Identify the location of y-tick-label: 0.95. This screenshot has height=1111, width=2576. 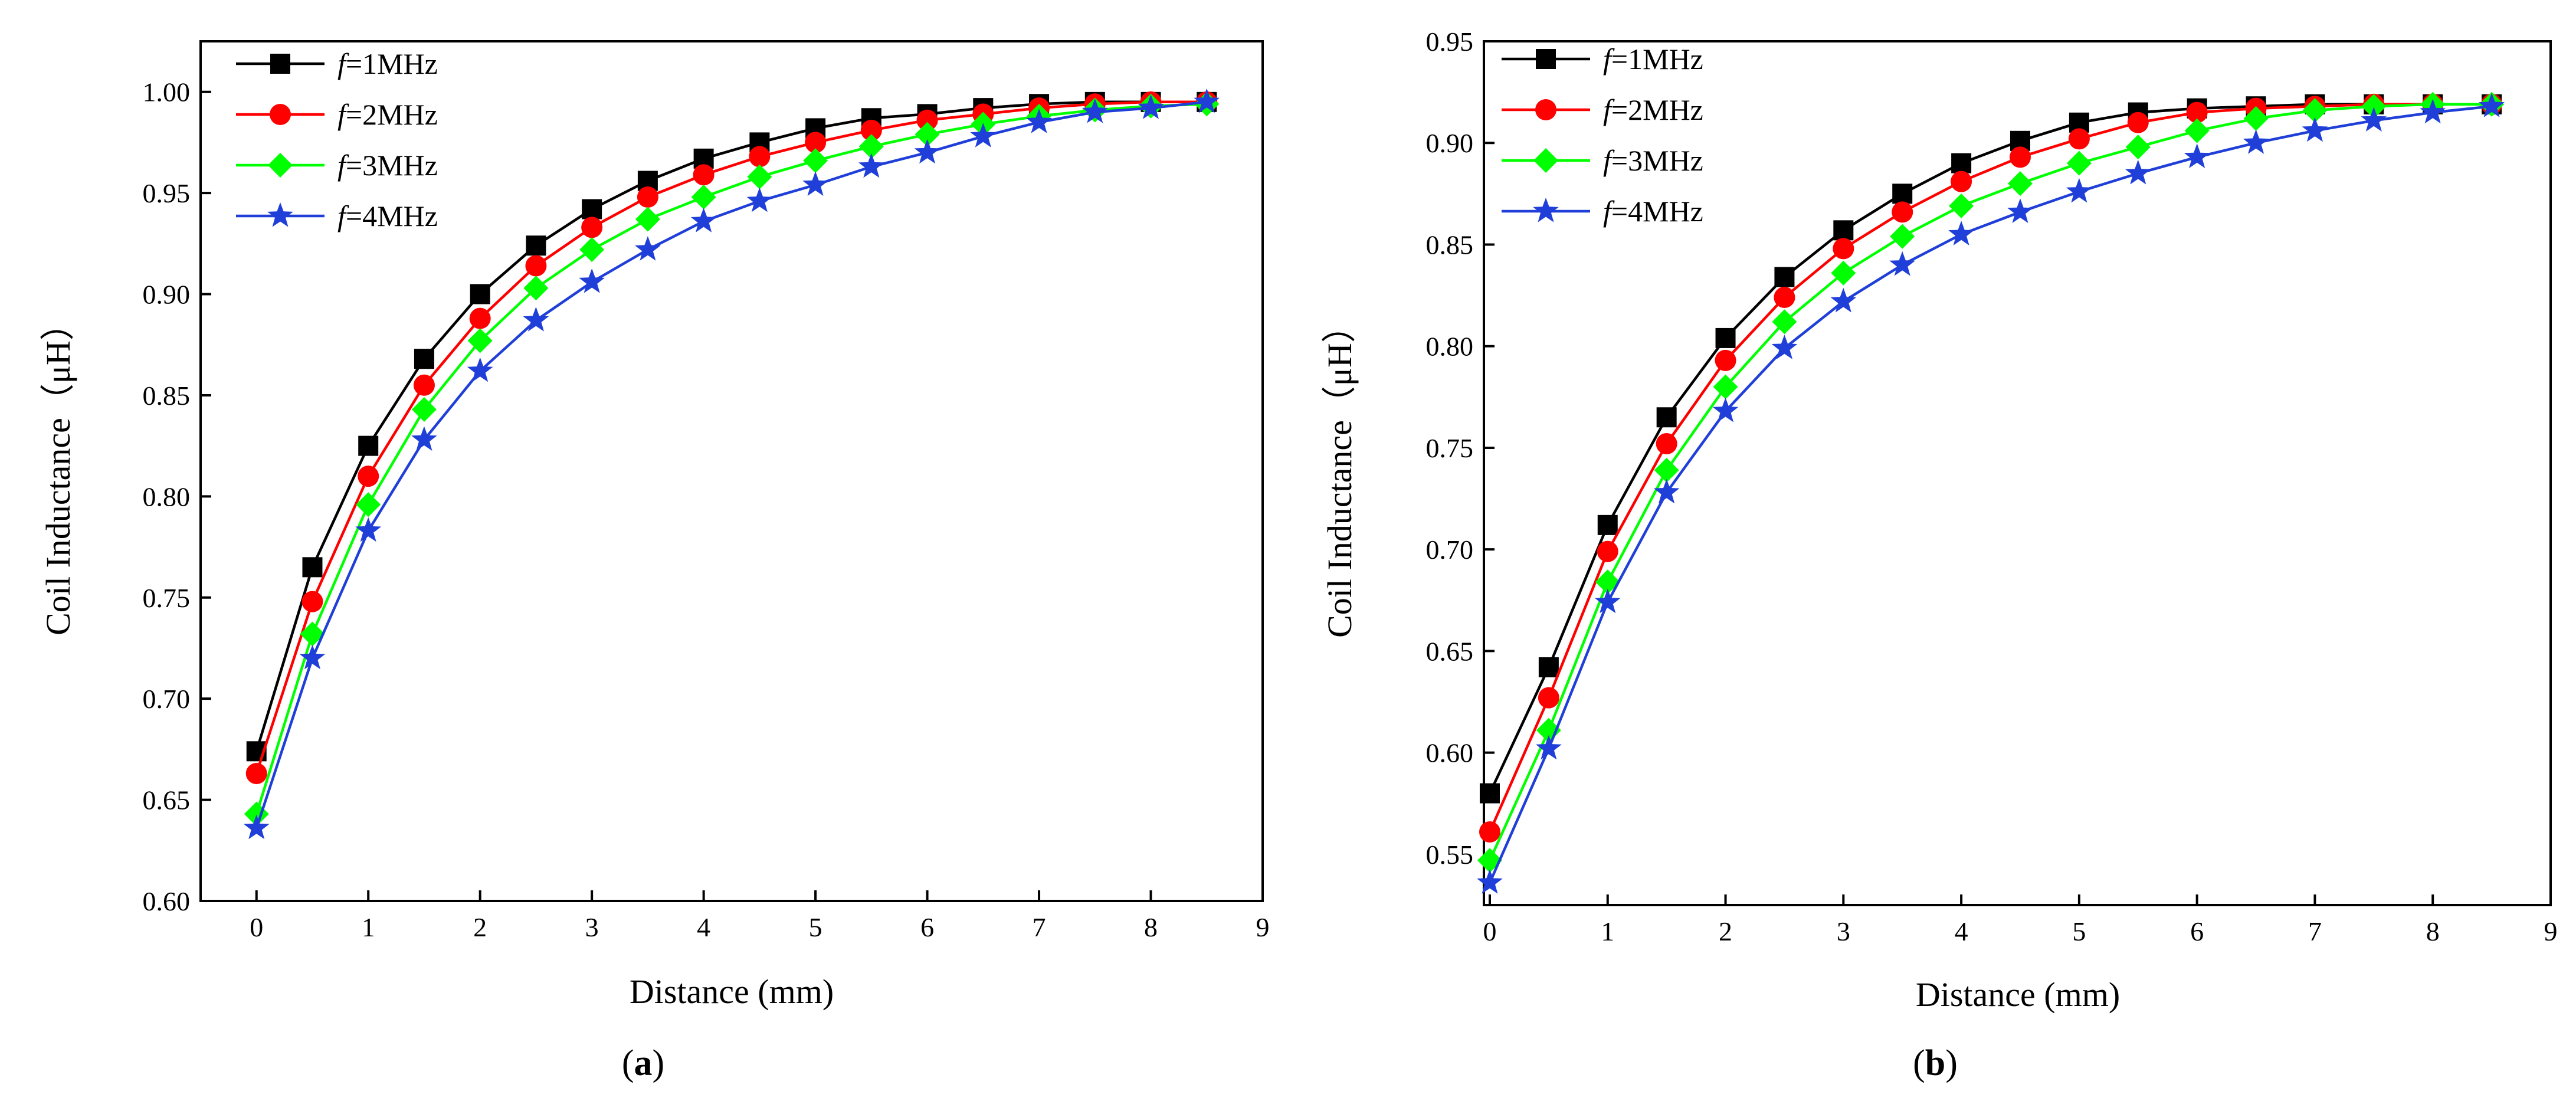
(1450, 42).